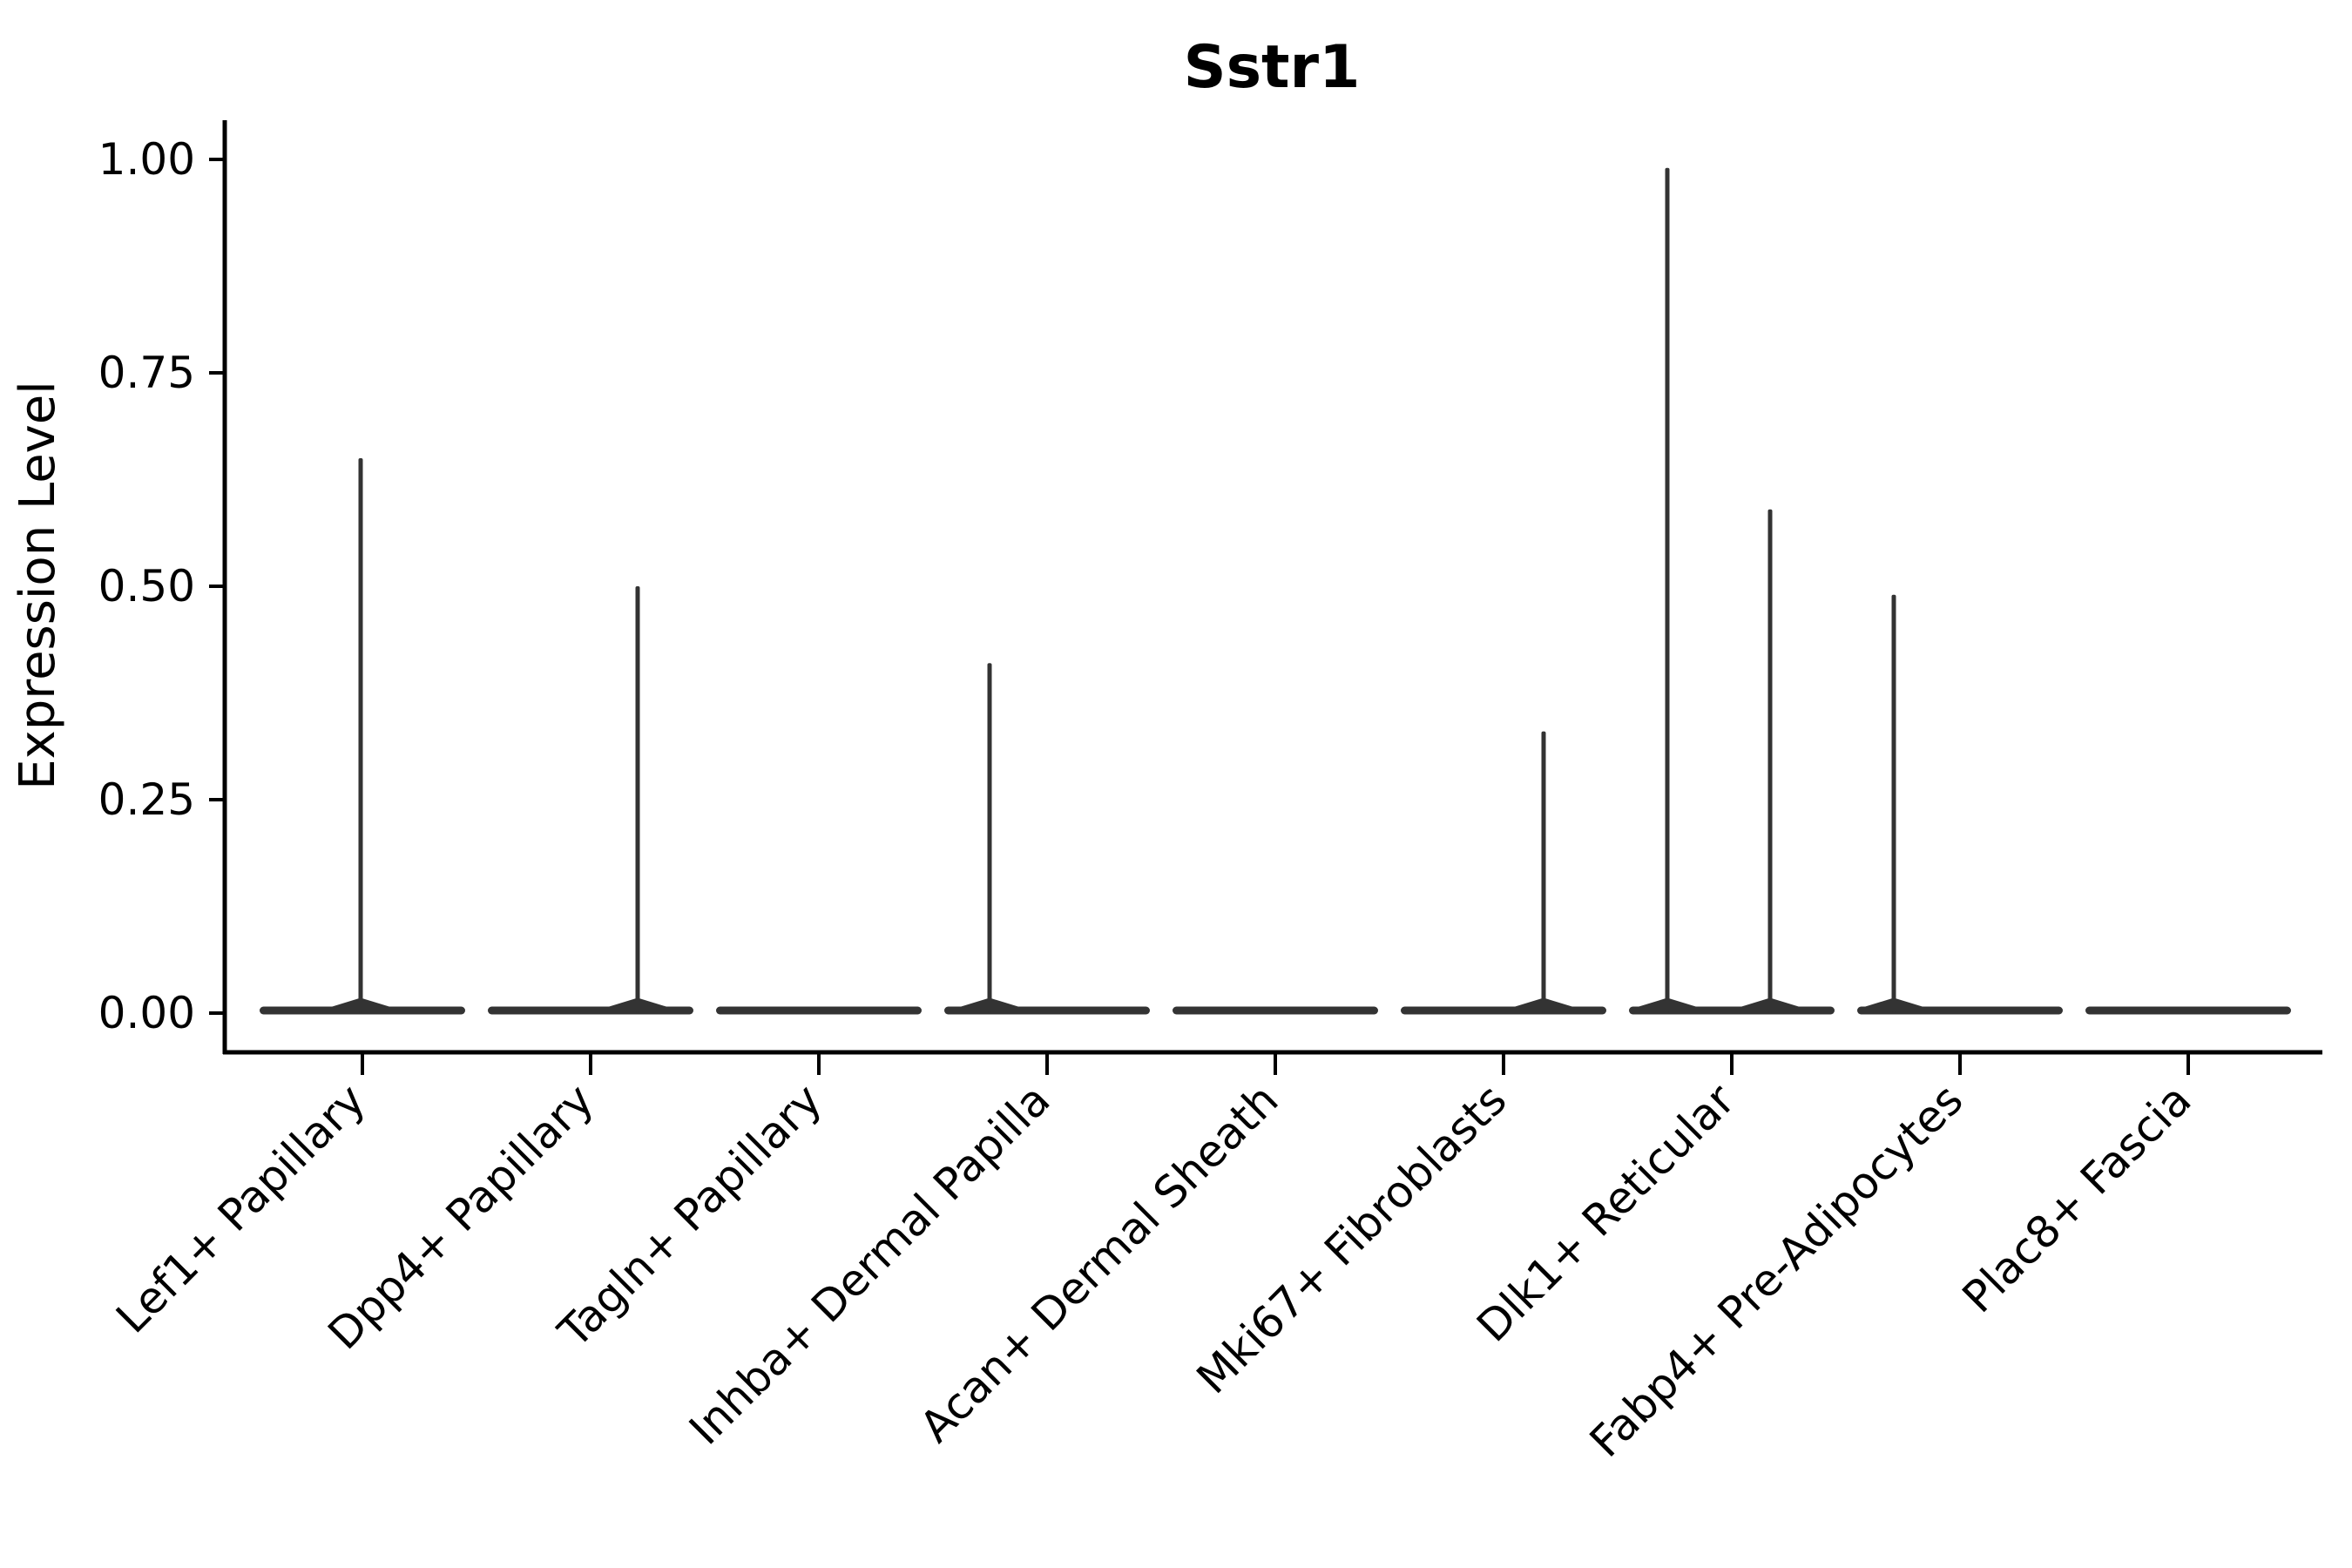 The image size is (2352, 1568). What do you see at coordinates (1272, 67) in the screenshot?
I see `chart-title: Sstr1` at bounding box center [1272, 67].